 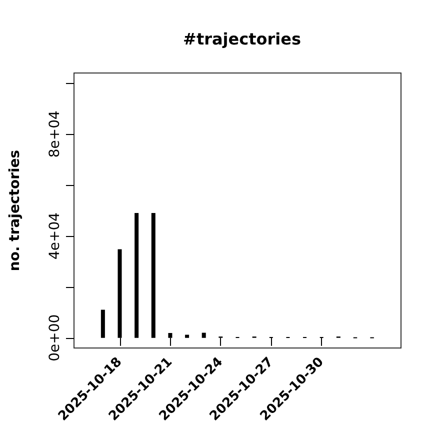 I want to click on y-axis-title: no. trajectories, so click(x=15, y=211).